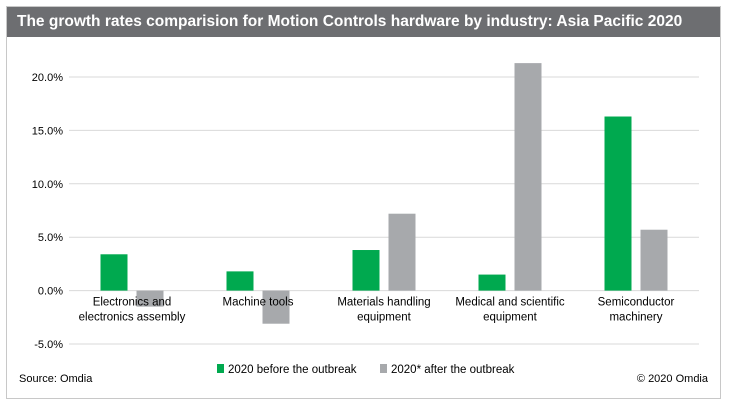 The image size is (729, 407). Describe the element at coordinates (47, 131) in the screenshot. I see `y-tick-label: 15.0%` at that location.